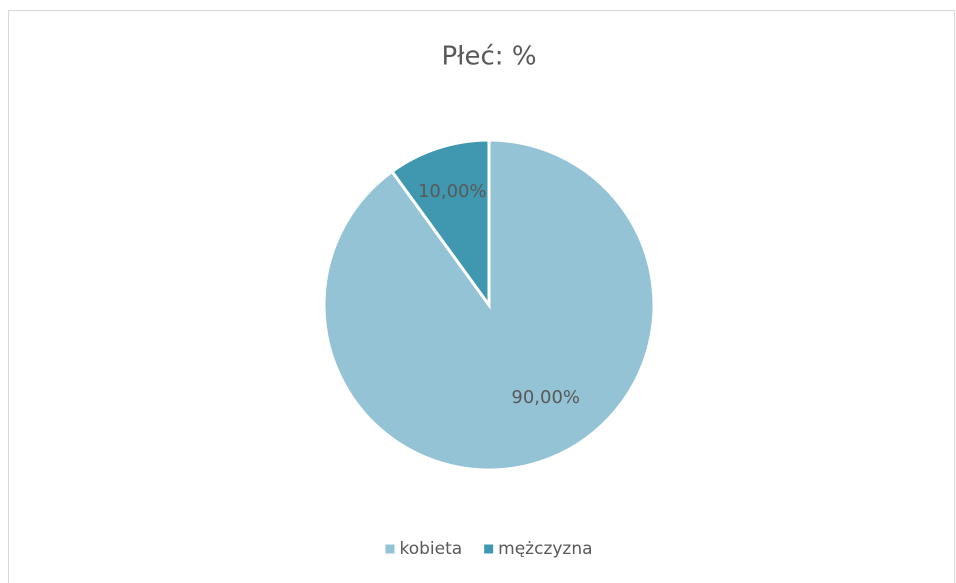  What do you see at coordinates (430, 549) in the screenshot?
I see `legend-label: kobieta` at bounding box center [430, 549].